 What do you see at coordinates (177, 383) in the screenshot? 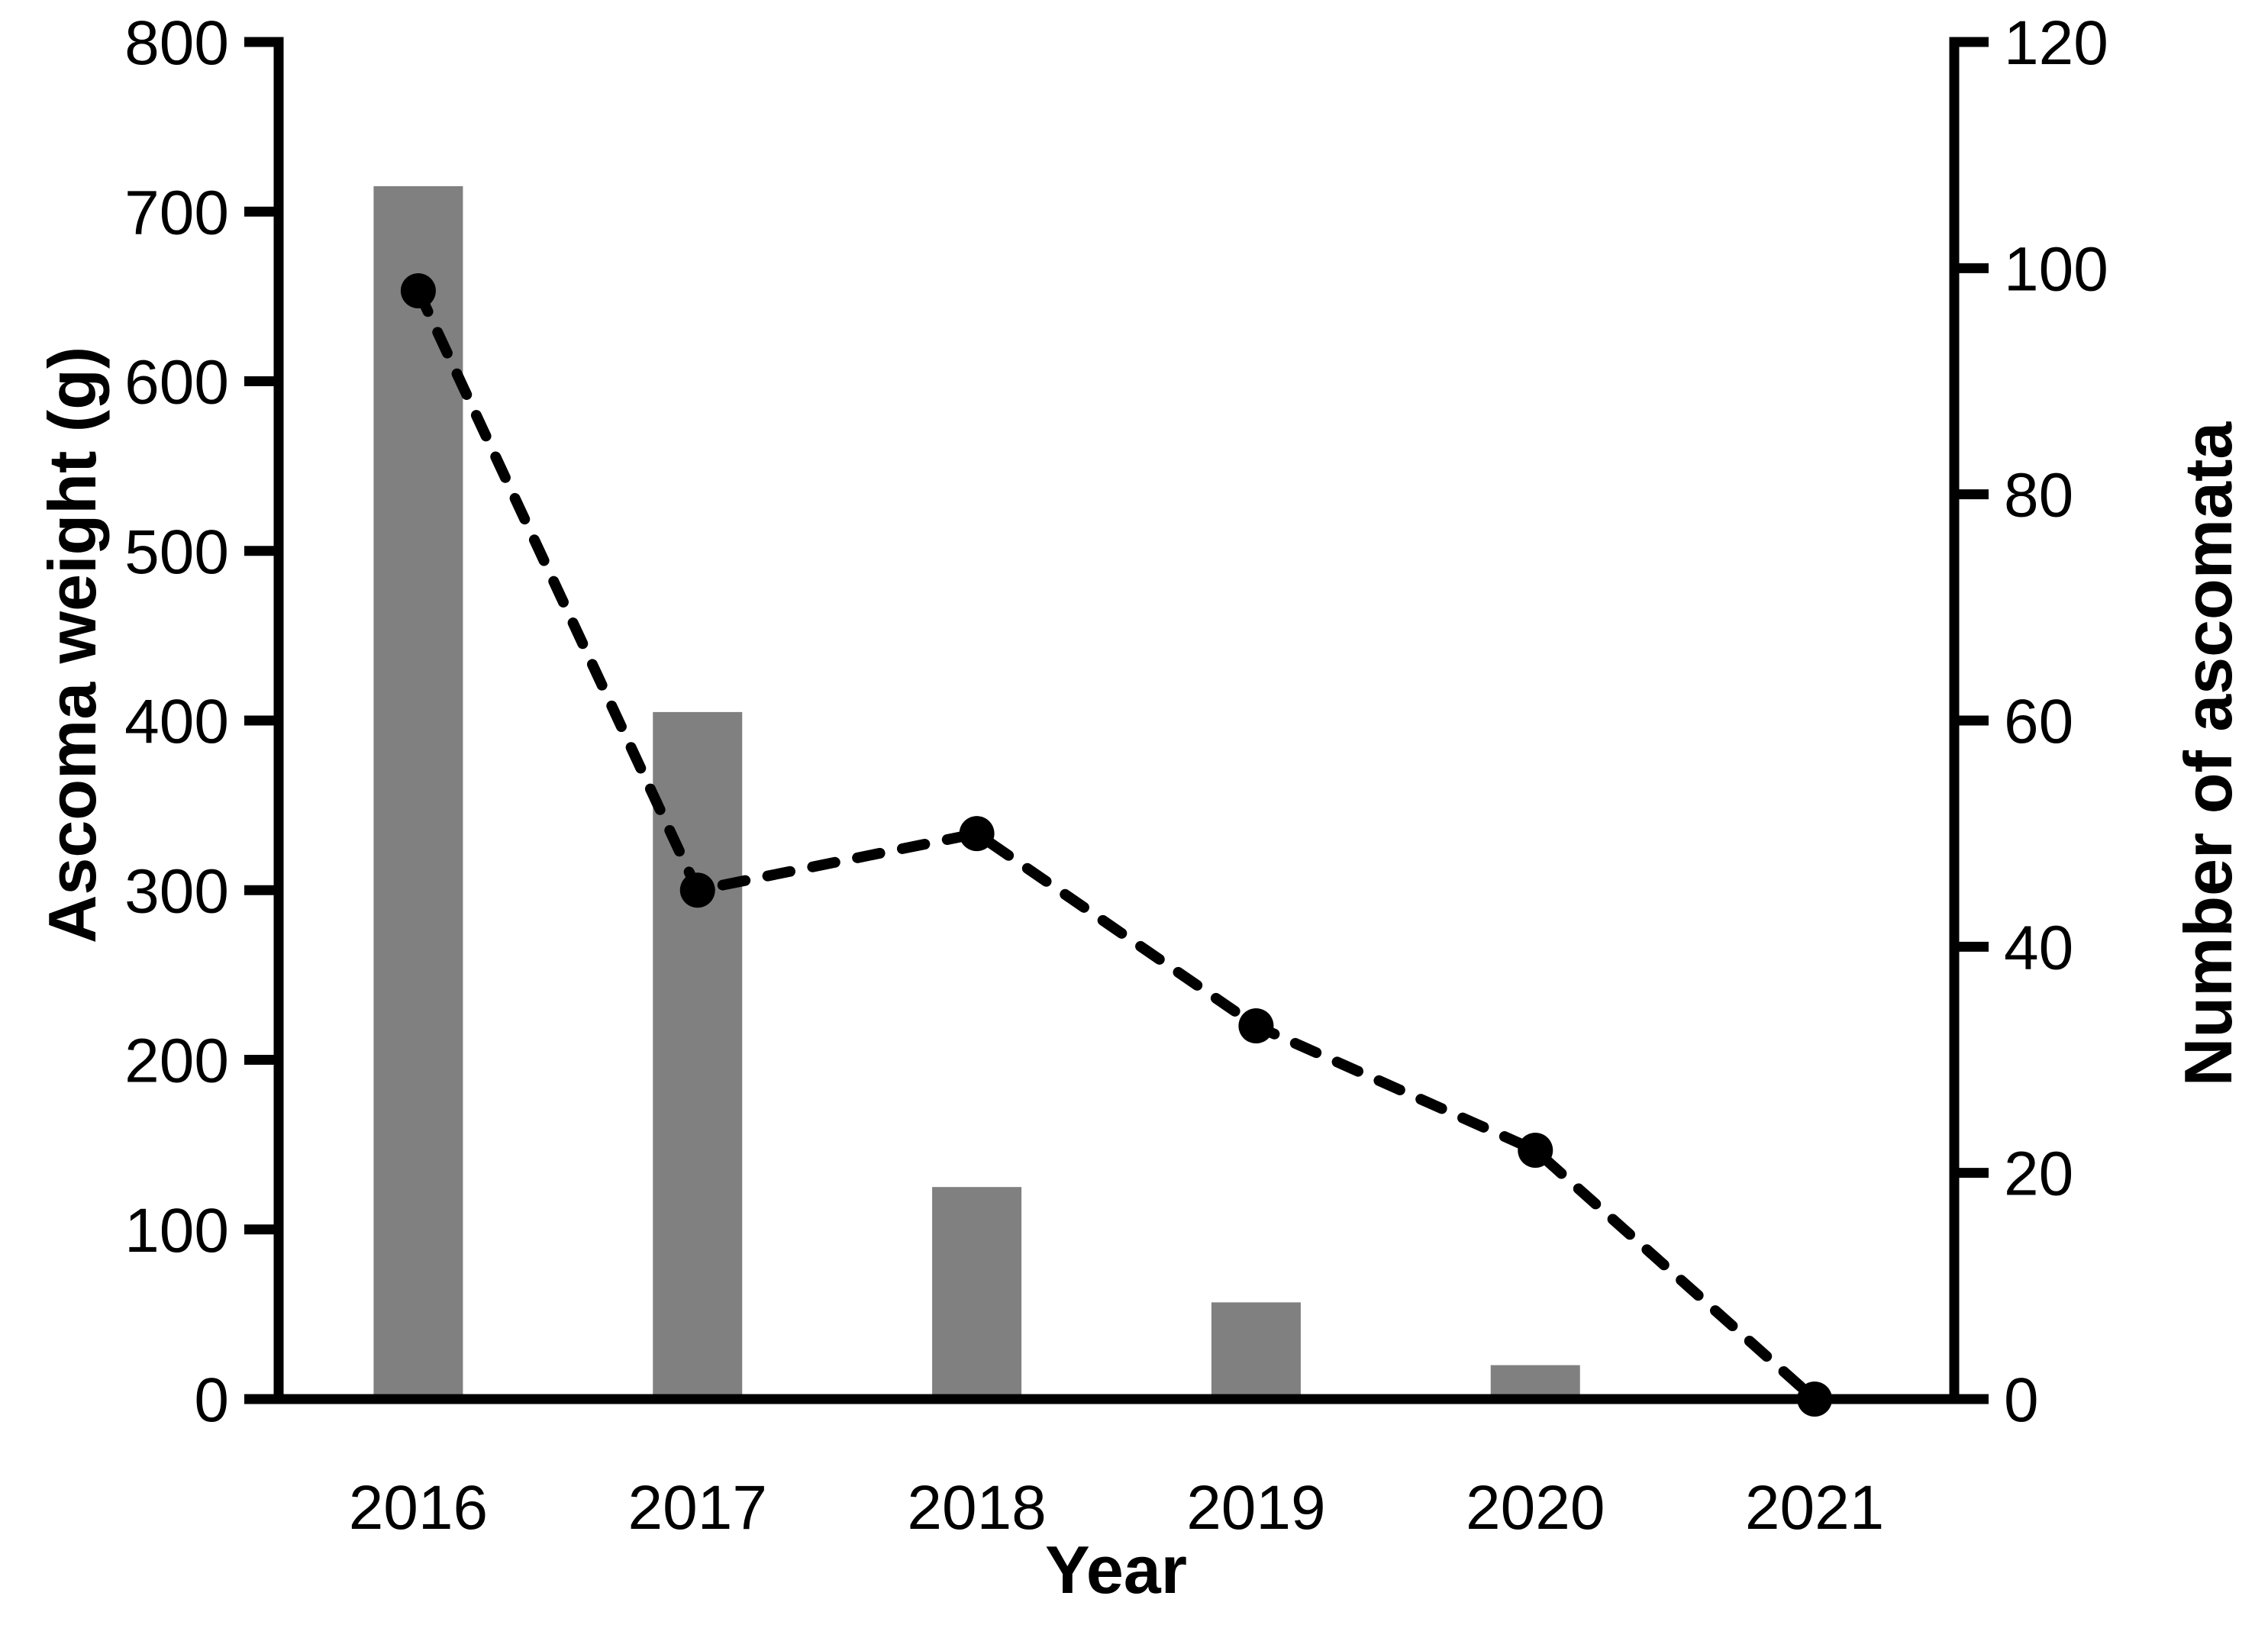
I see `left-axis-tick-label: 600` at bounding box center [177, 383].